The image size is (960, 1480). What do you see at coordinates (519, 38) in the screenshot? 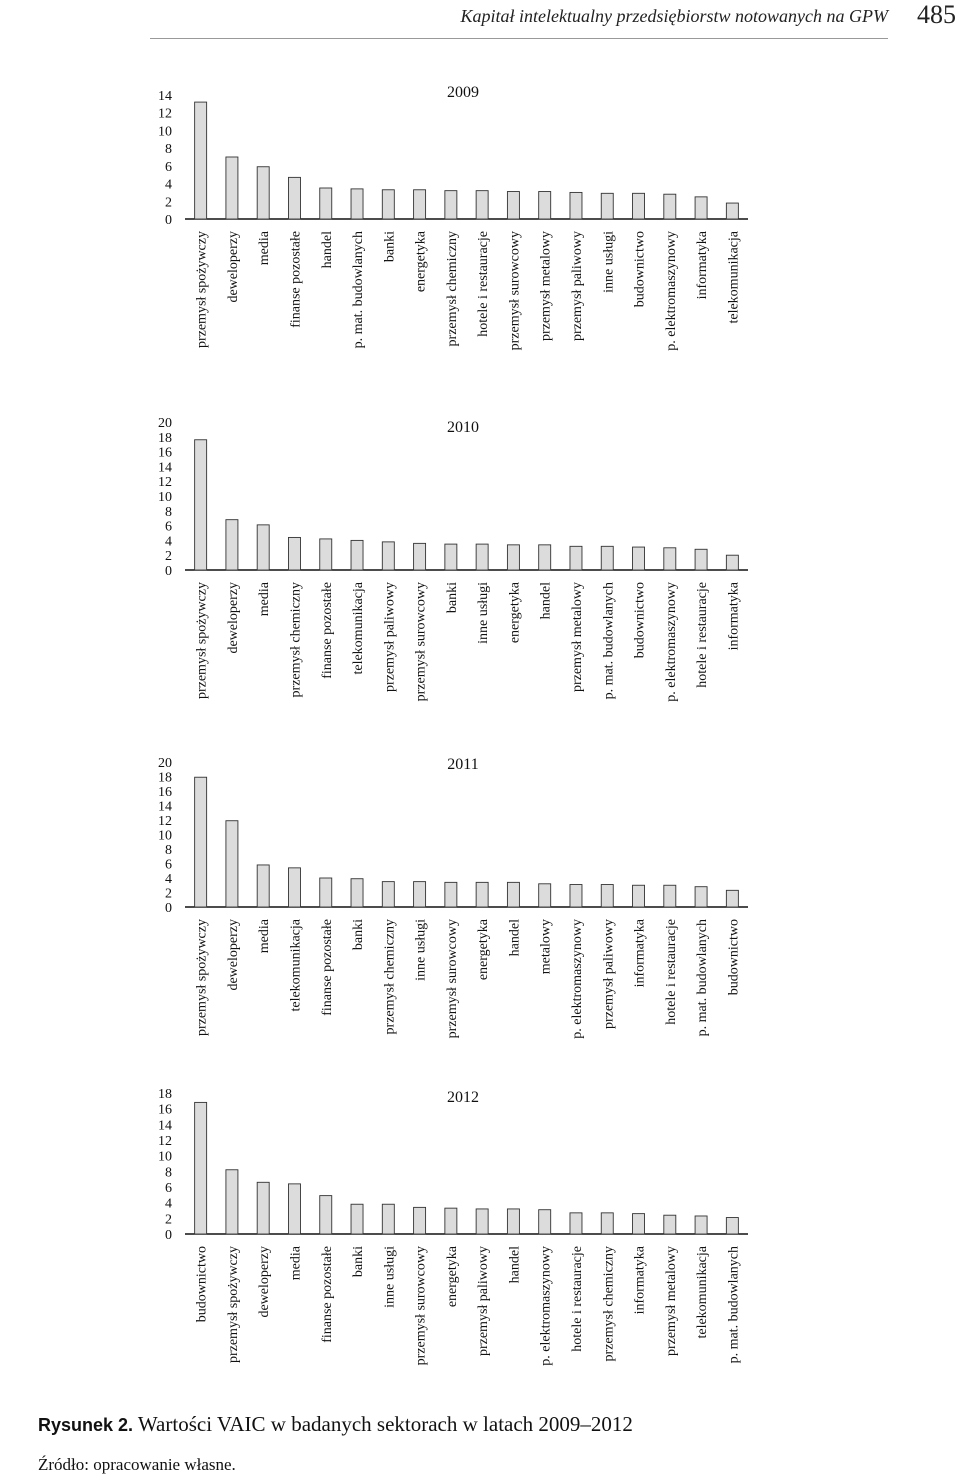
I see `header-rule` at bounding box center [519, 38].